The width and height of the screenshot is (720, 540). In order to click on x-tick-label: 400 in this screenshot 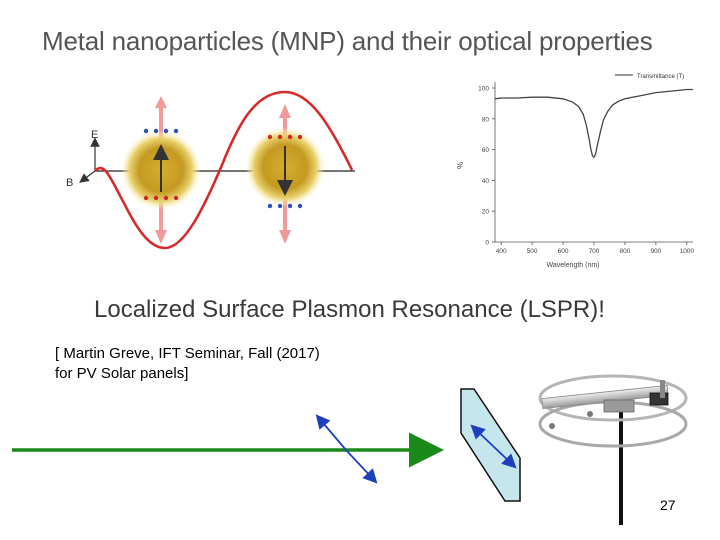, I will do `click(501, 251)`.